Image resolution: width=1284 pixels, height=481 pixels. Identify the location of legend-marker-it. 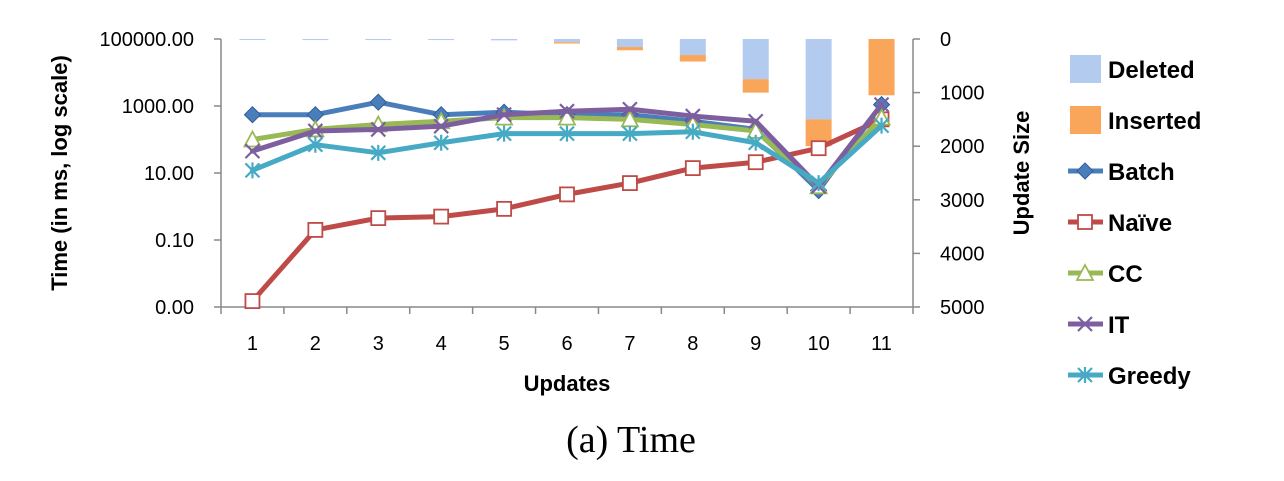
(1085, 324).